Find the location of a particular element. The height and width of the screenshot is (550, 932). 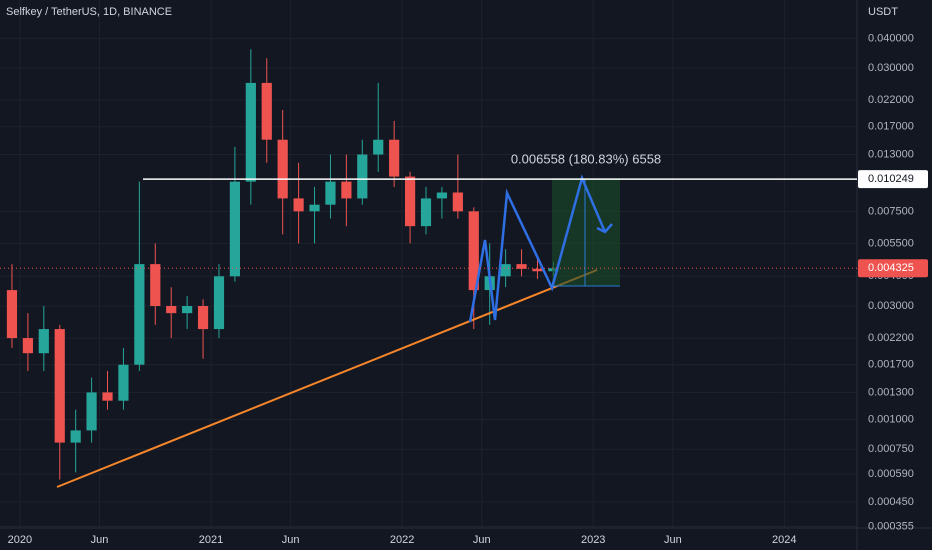

y-tick-label: 0.005500 is located at coordinates (891, 243).